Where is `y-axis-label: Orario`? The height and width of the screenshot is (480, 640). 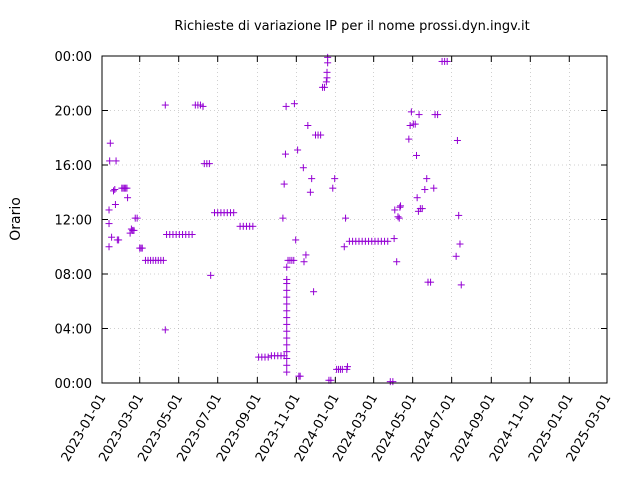
y-axis-label: Orario is located at coordinates (16, 219).